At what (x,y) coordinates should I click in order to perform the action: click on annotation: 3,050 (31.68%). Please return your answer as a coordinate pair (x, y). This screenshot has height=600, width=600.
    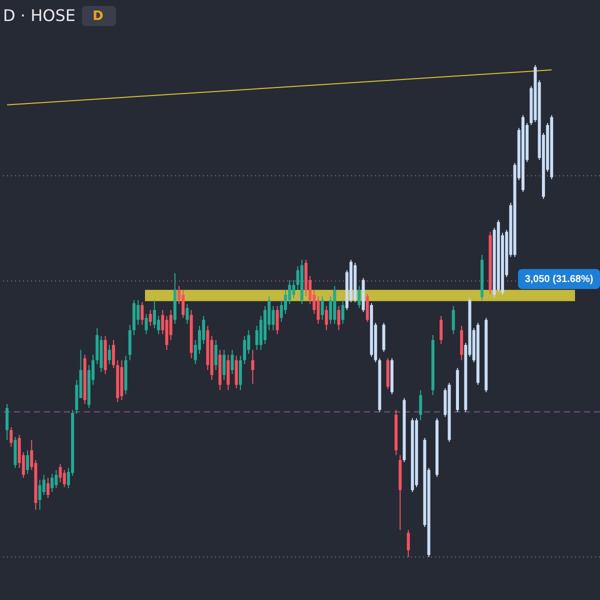
    Looking at the image, I should click on (559, 279).